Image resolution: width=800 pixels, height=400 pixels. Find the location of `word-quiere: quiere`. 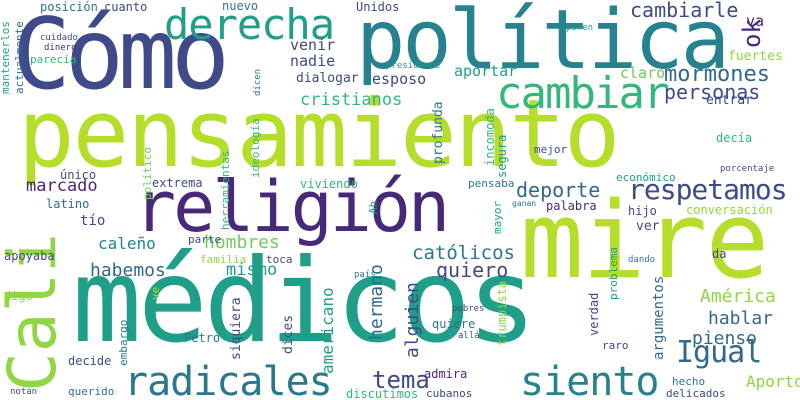

word-quiere: quiere is located at coordinates (454, 324).